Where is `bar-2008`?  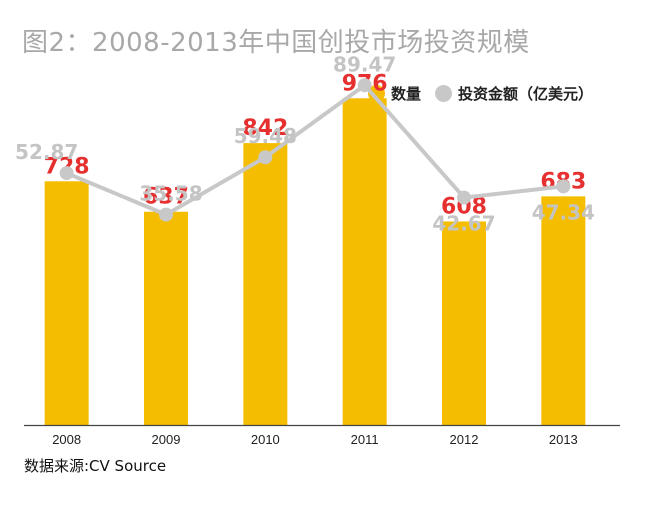 bar-2008 is located at coordinates (66, 303).